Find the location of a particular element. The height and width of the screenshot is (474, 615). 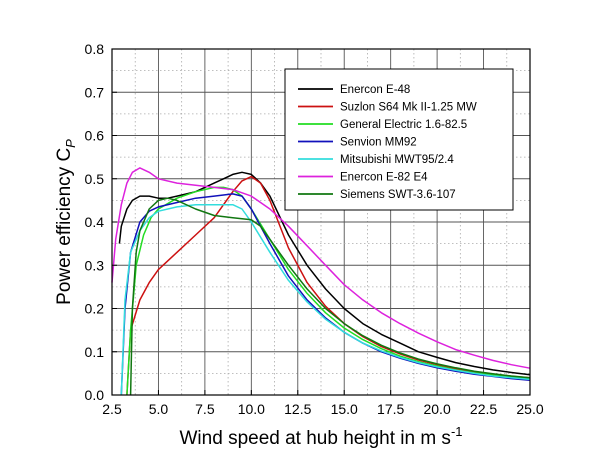

y-tick-label: 0.8 is located at coordinates (95, 49).